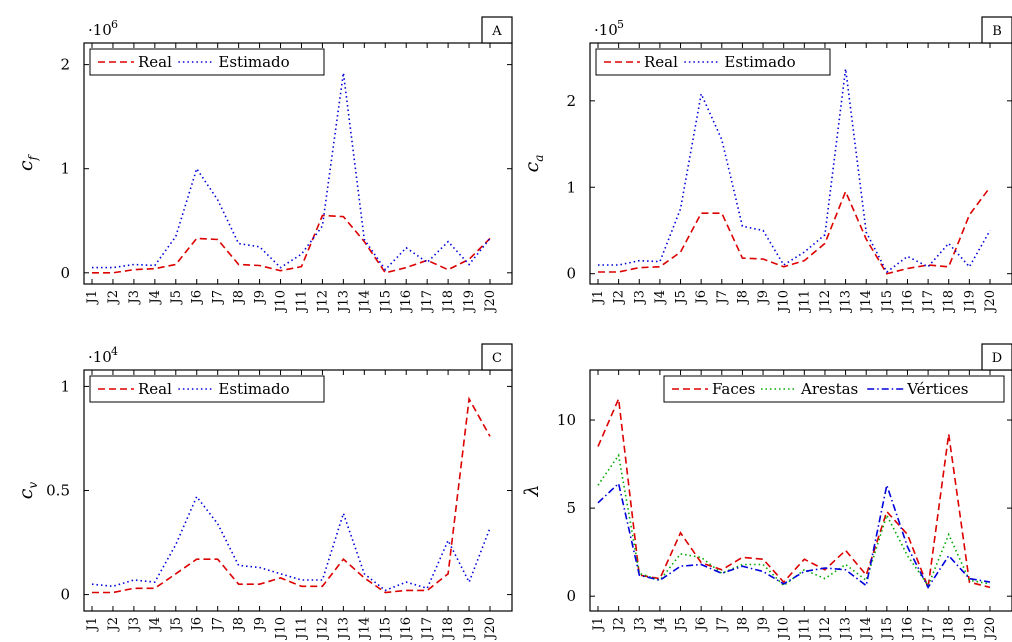  I want to click on x-tick-label: J2, so click(619, 624).